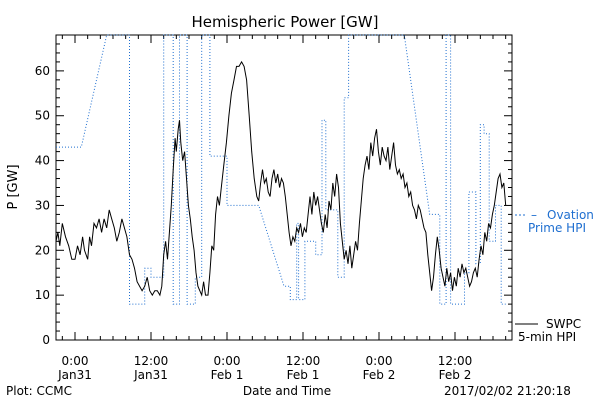 This screenshot has width=600, height=400. What do you see at coordinates (547, 337) in the screenshot?
I see `swpc-legend-line2: 5-min HPI` at bounding box center [547, 337].